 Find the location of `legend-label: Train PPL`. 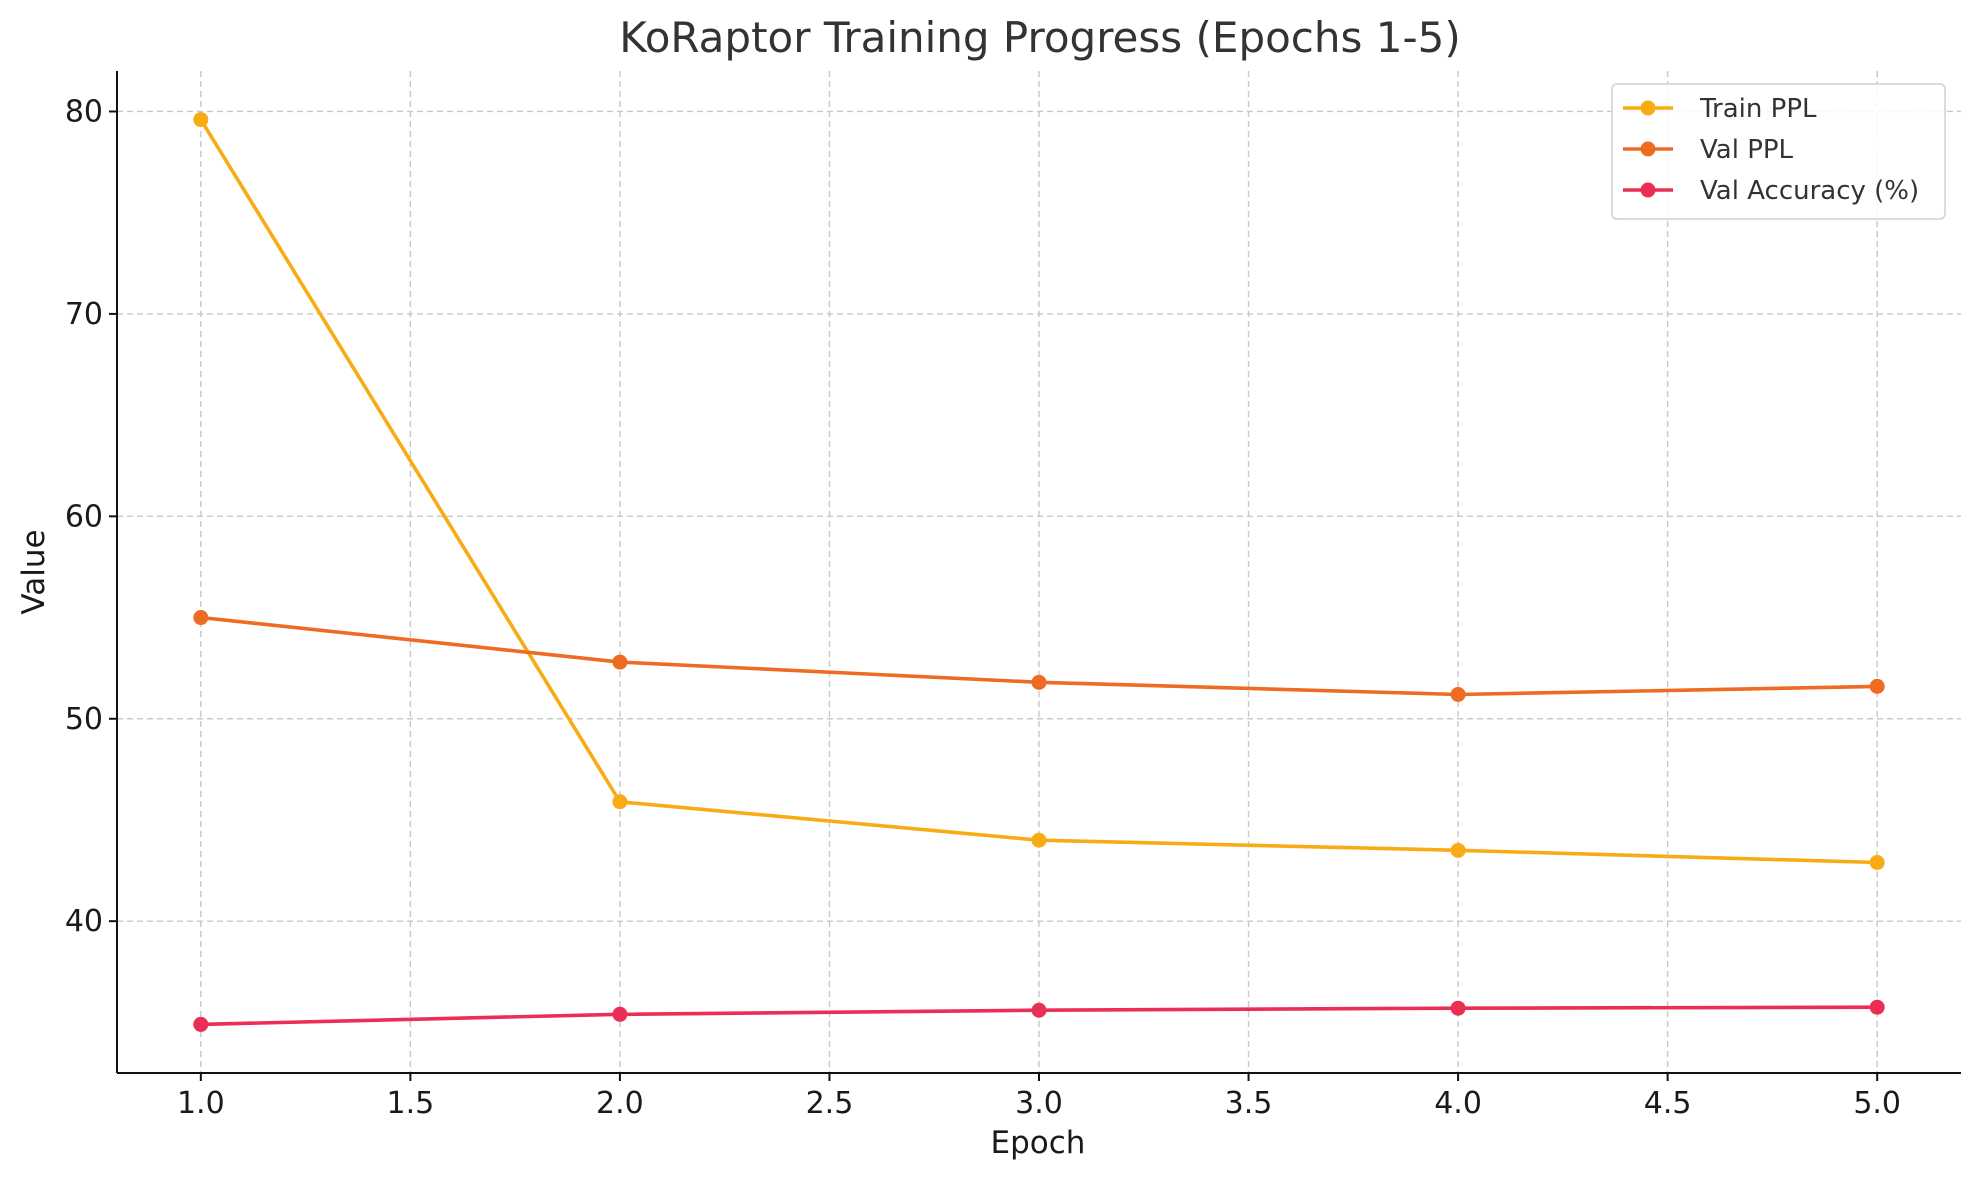

legend-label: Train PPL is located at coordinates (1758, 109).